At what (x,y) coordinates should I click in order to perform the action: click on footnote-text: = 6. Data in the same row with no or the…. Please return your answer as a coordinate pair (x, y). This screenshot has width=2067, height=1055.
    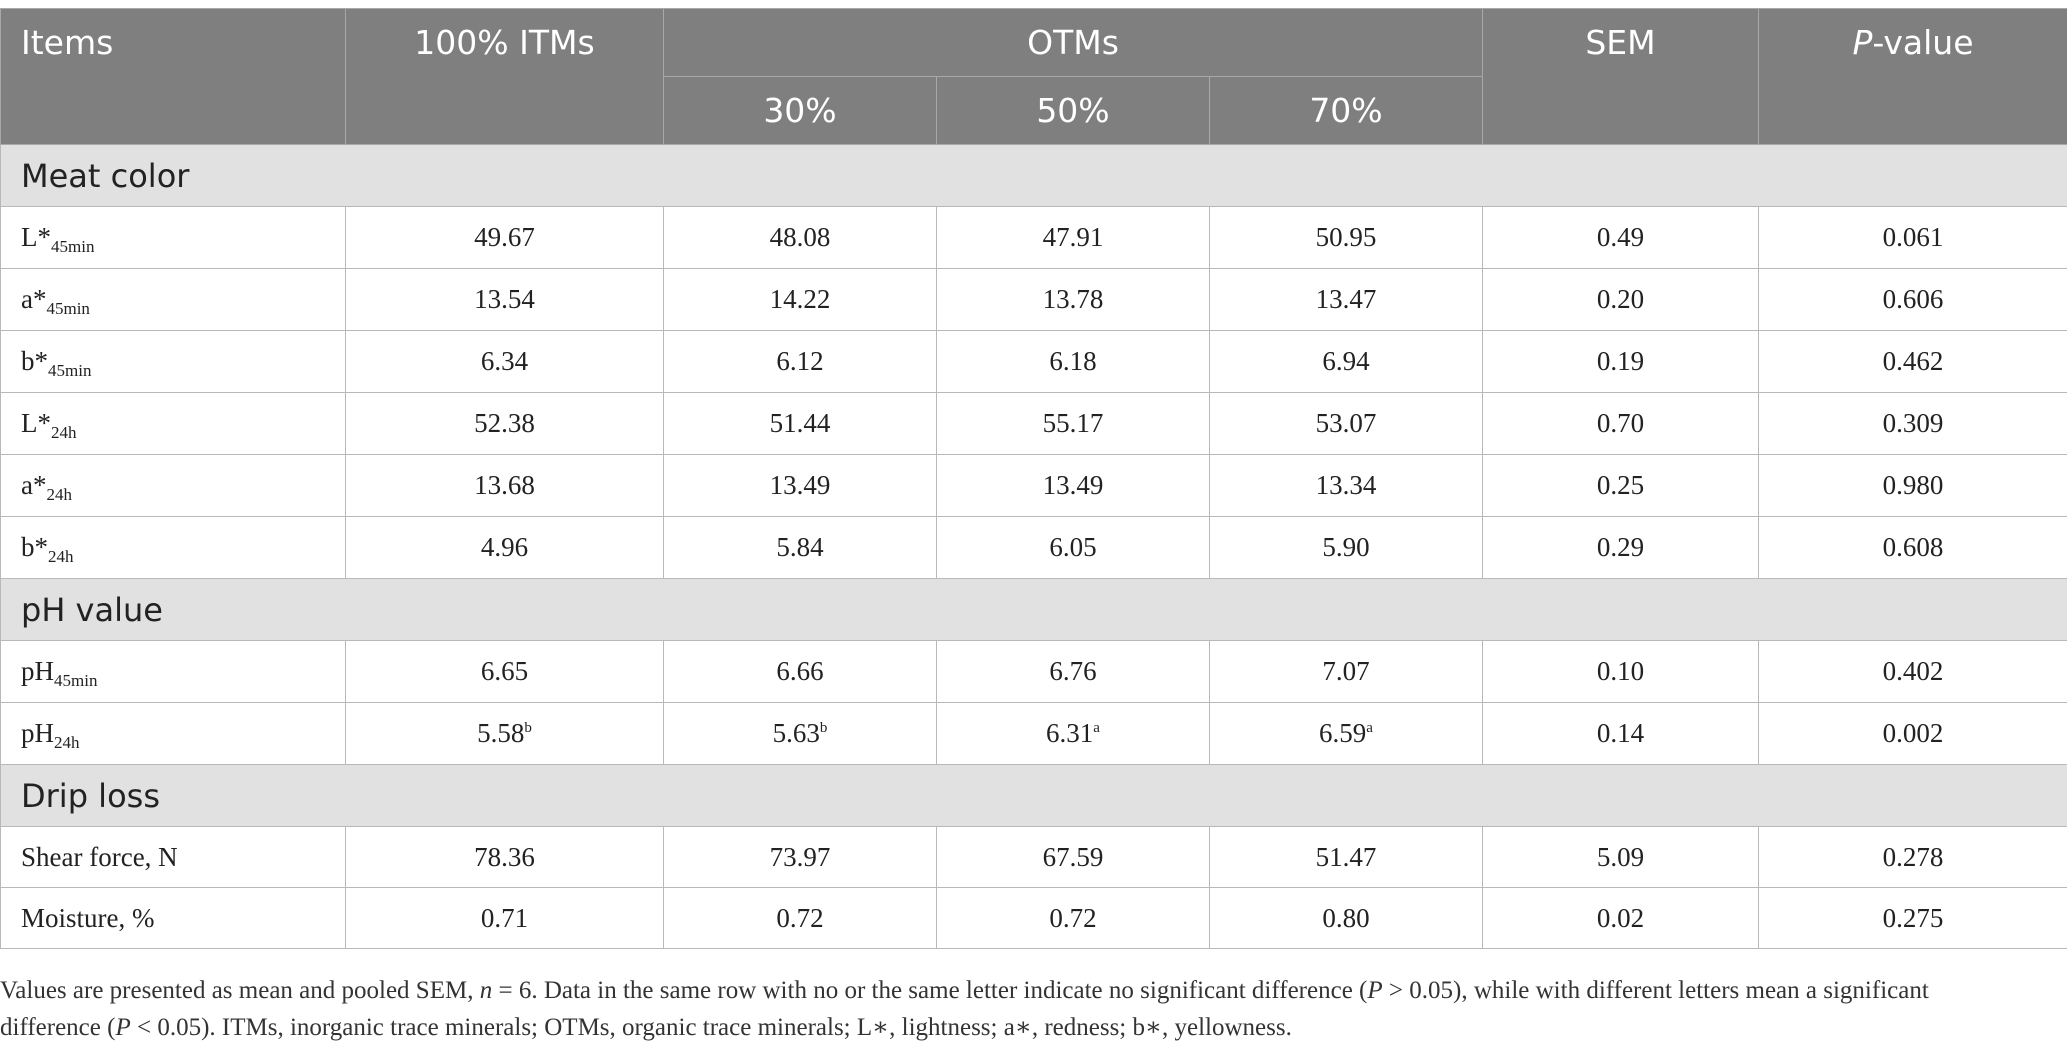
    Looking at the image, I should click on (930, 990).